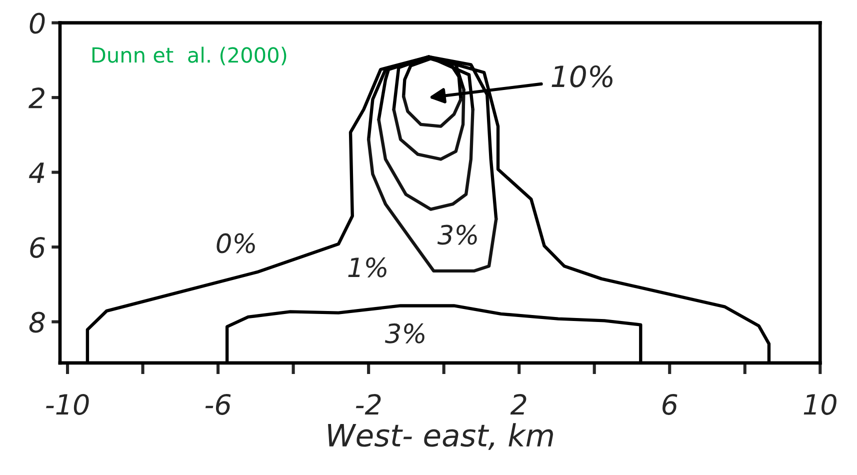 This screenshot has width=857, height=475. Describe the element at coordinates (368, 404) in the screenshot. I see `x-tick-label: -2` at that location.